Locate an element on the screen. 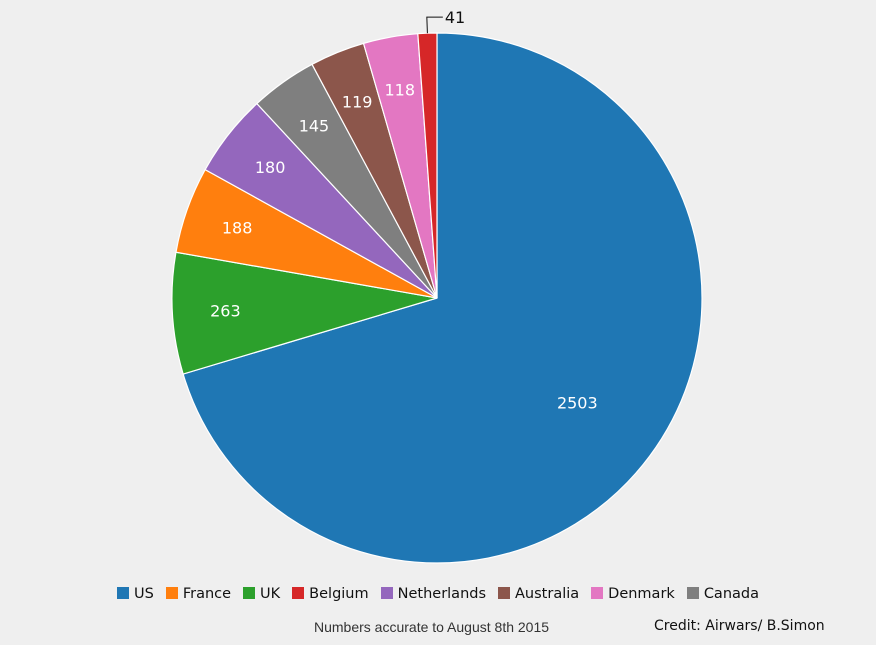 This screenshot has height=645, width=876. slice-label-canada: 145 is located at coordinates (314, 125).